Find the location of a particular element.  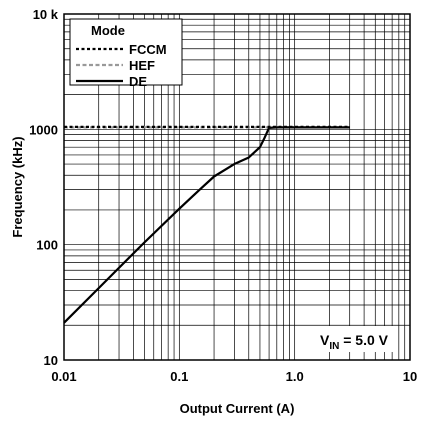

legend-box is located at coordinates (126, 52).